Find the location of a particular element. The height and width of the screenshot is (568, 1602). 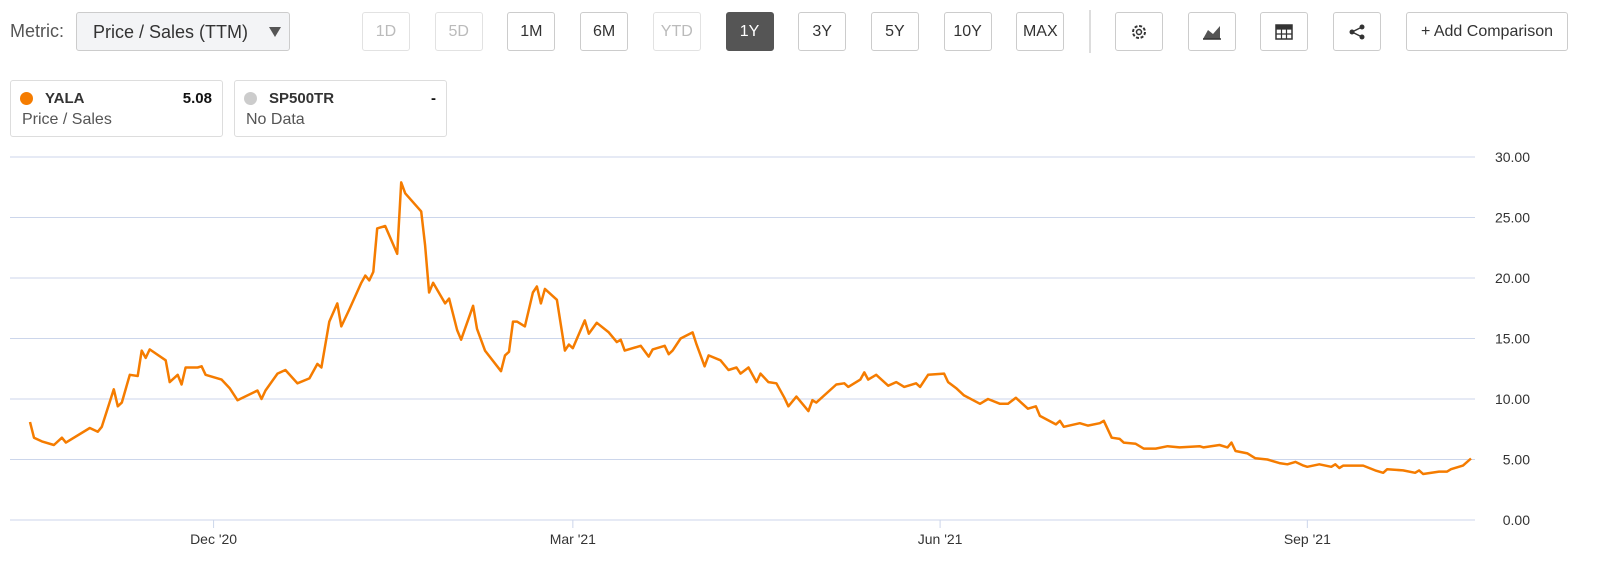

y-tick-label: 15.00 is located at coordinates (1512, 339).